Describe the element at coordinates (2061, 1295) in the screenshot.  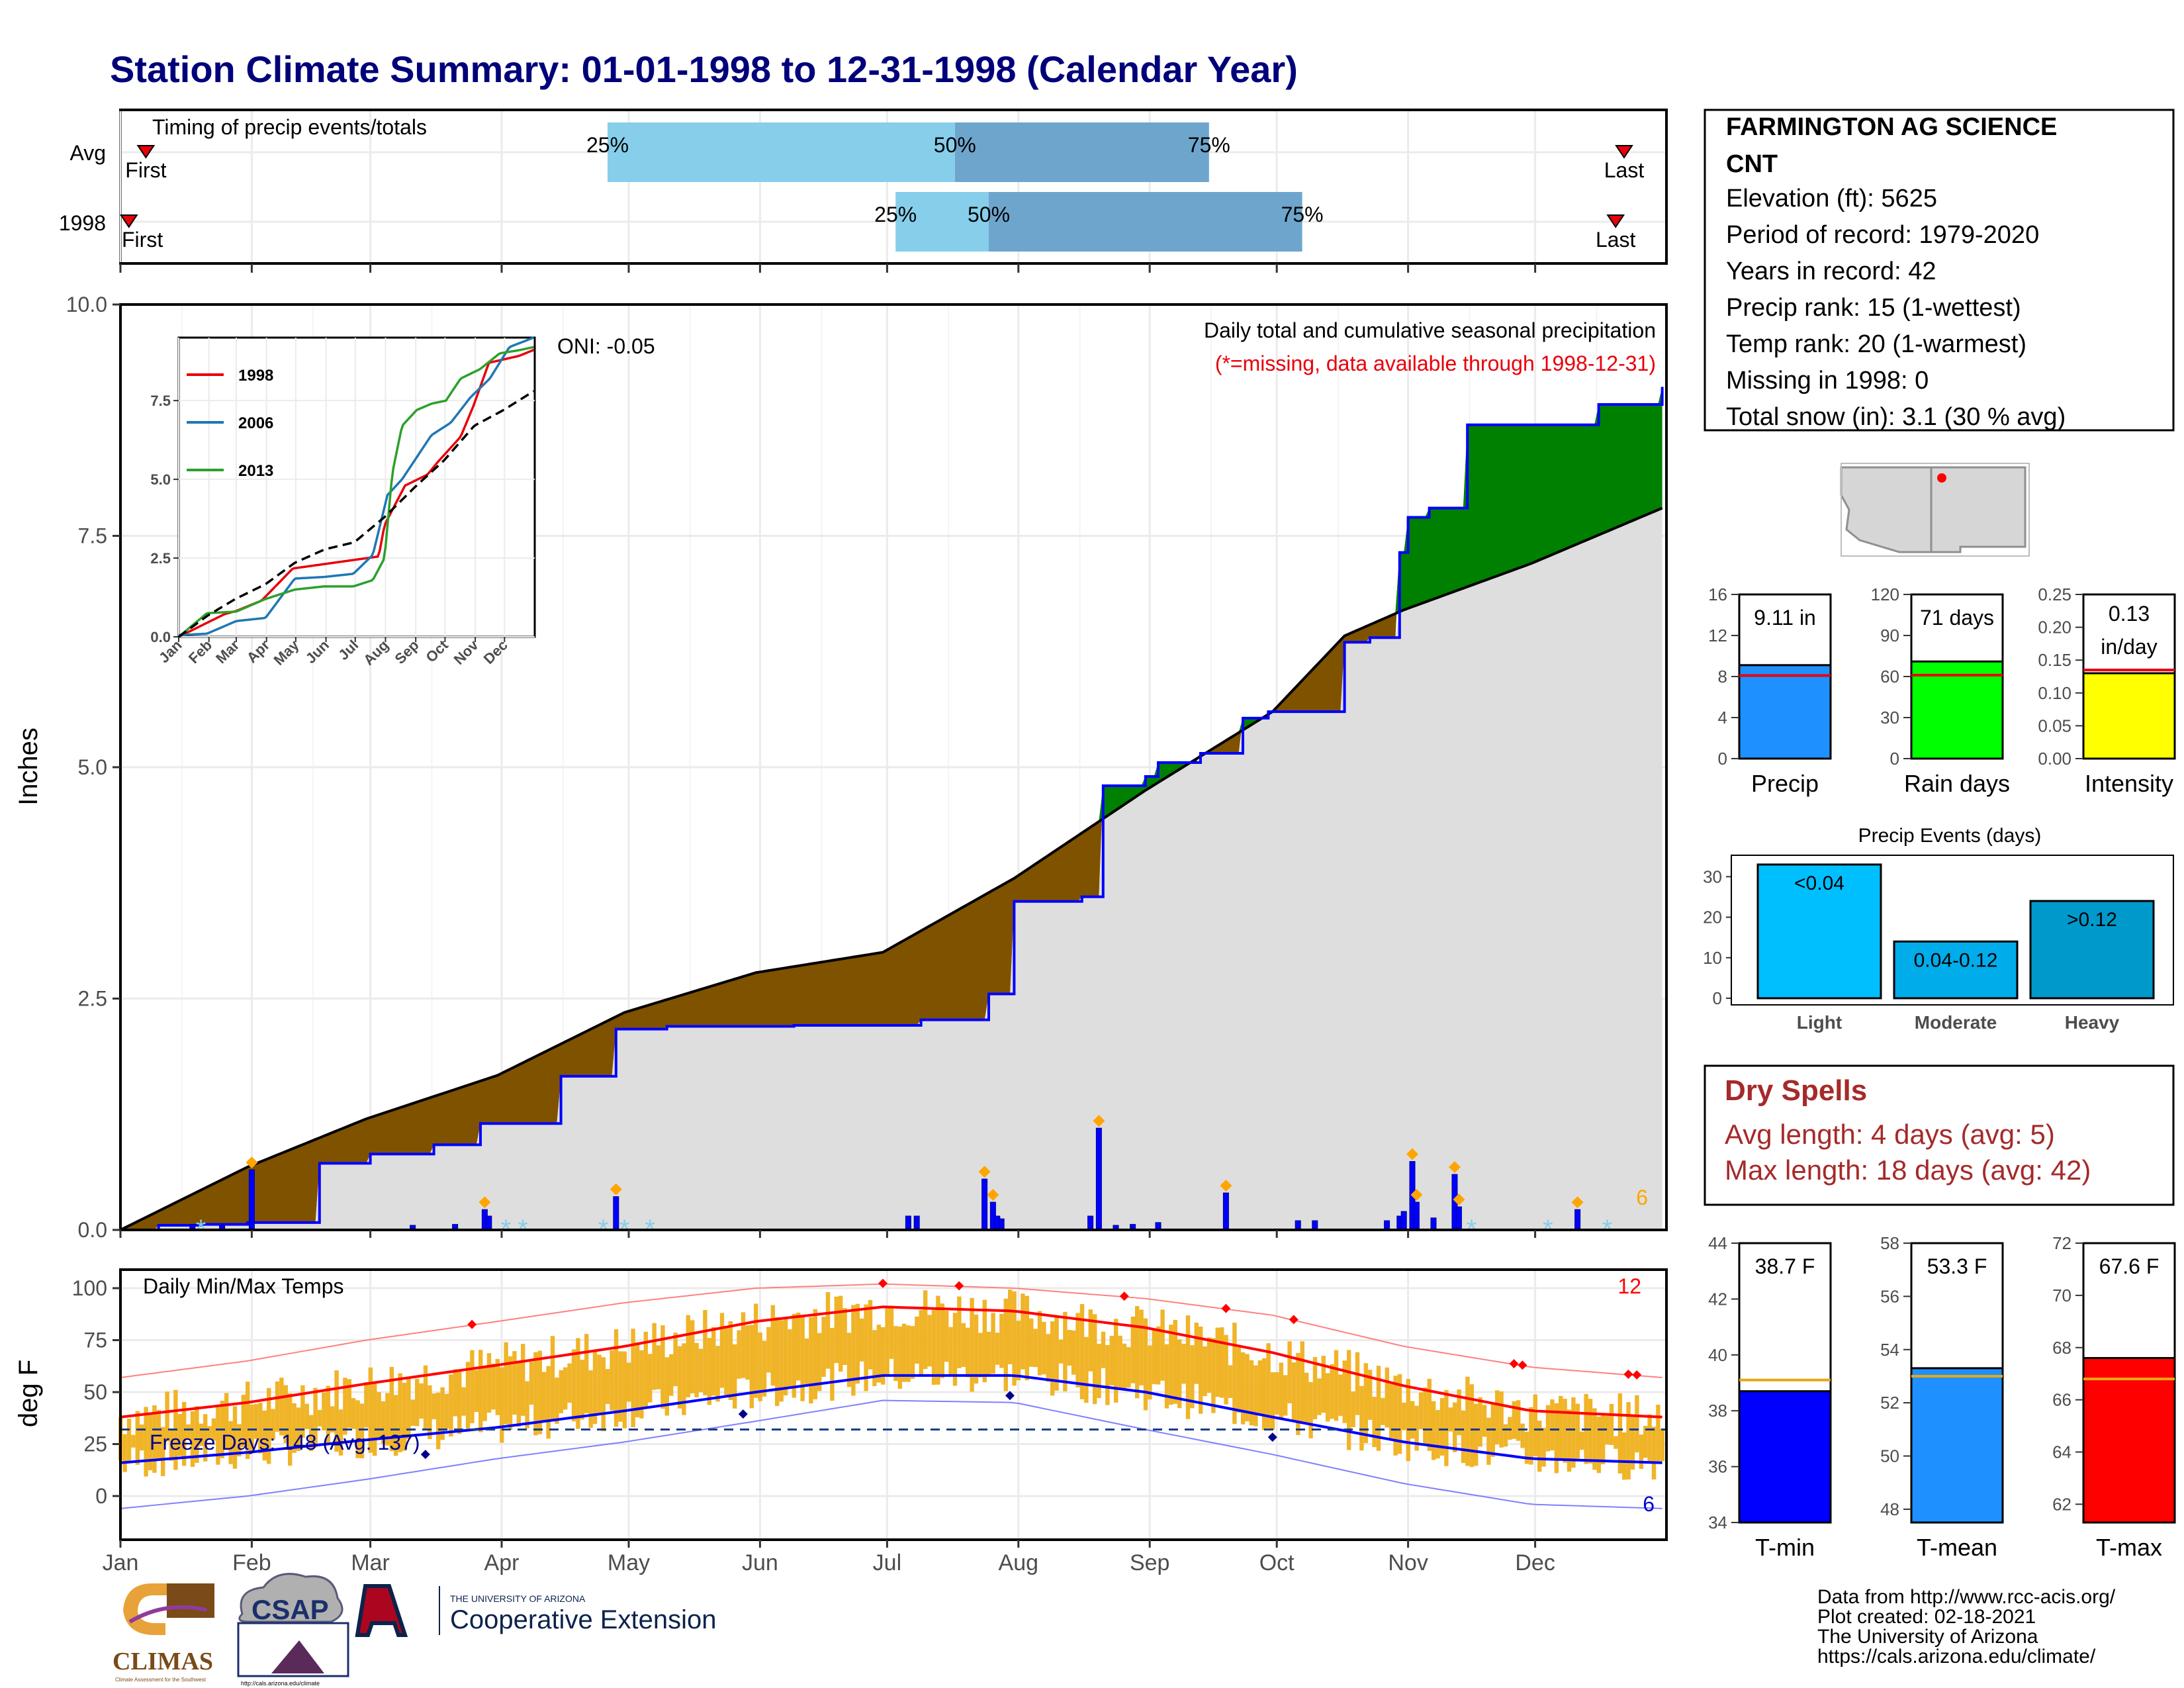
I see `t-max-y-tick-label: 70` at that location.